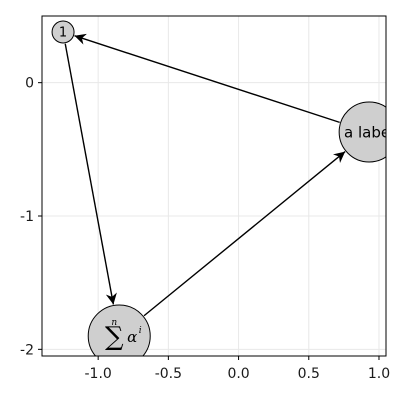 The height and width of the screenshot is (400, 400). What do you see at coordinates (379, 374) in the screenshot?
I see `x-tick-label: 1.0` at bounding box center [379, 374].